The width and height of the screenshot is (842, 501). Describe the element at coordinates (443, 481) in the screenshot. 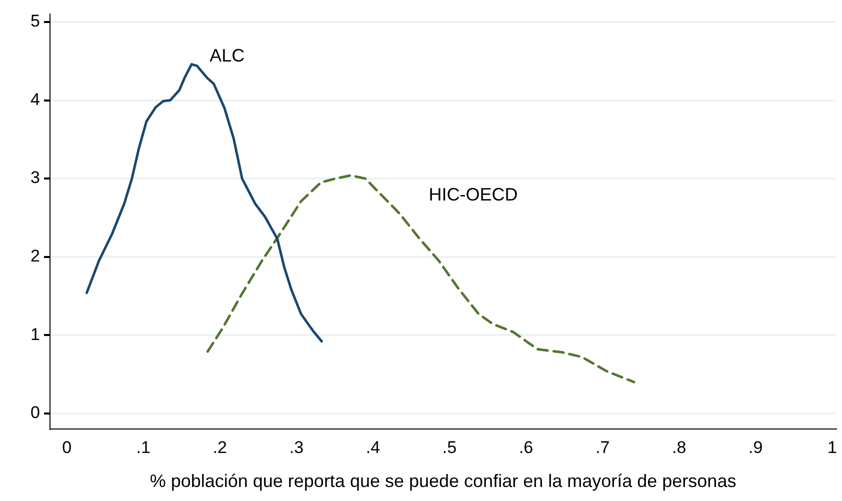

I see `x-axis-title: % población que reporta que se puede confiar en la mayoría de personas` at that location.